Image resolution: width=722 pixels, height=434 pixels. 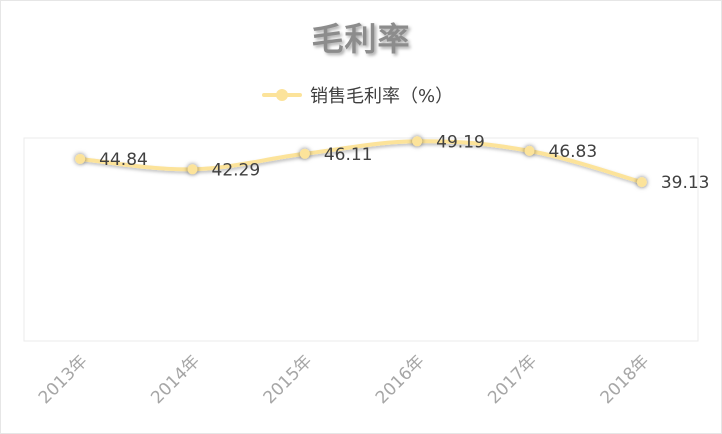 What do you see at coordinates (288, 379) in the screenshot?
I see `x-tick-label: 2015年` at bounding box center [288, 379].